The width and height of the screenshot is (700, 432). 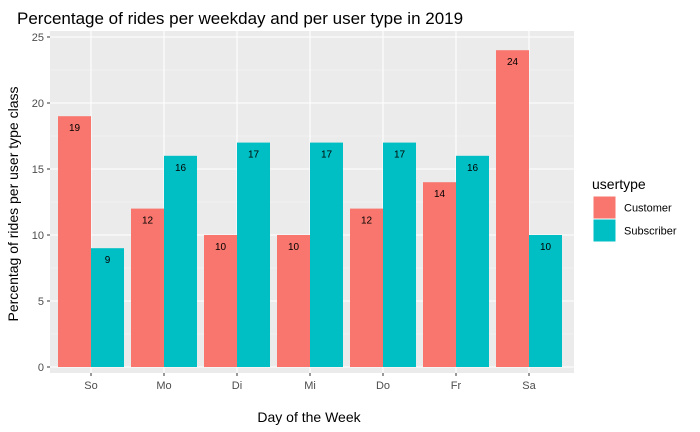 I want to click on bar-value-label: 9, so click(x=108, y=260).